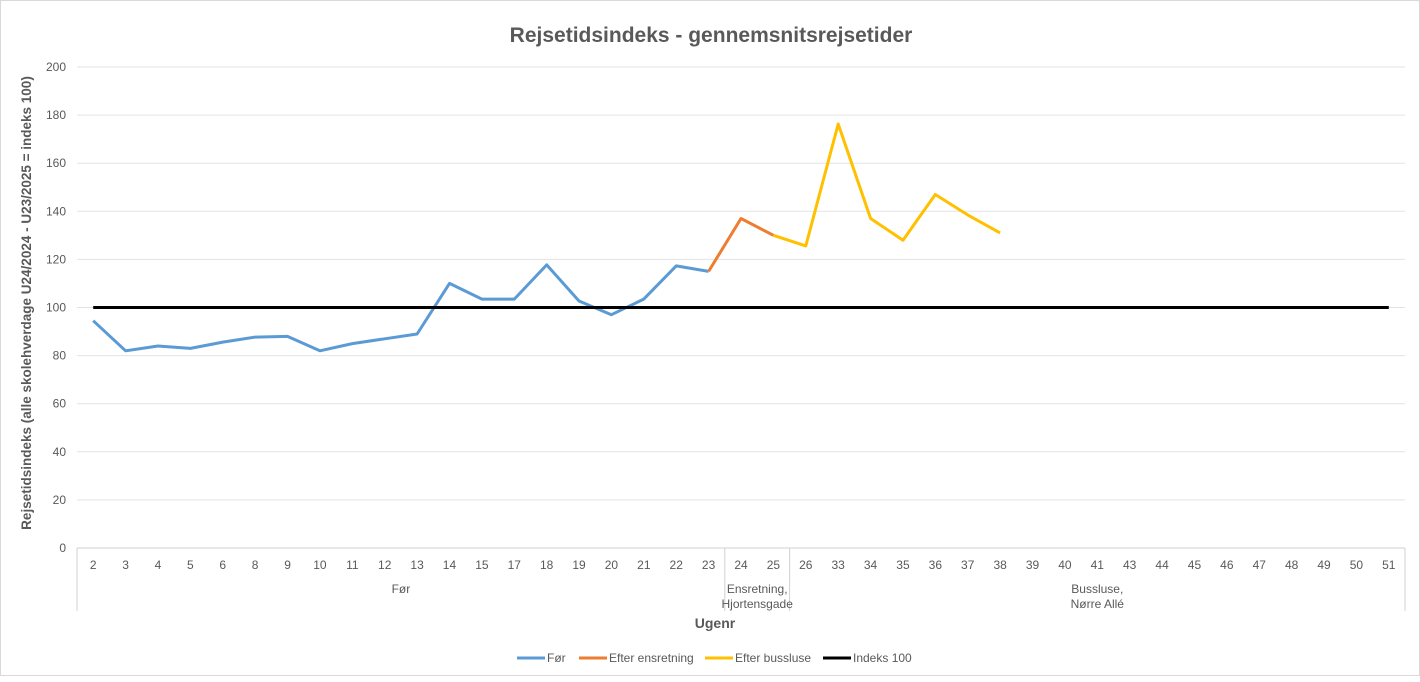 The width and height of the screenshot is (1420, 682). Describe the element at coordinates (773, 658) in the screenshot. I see `legend-label-efter-bussluse: Efter bussluse` at that location.